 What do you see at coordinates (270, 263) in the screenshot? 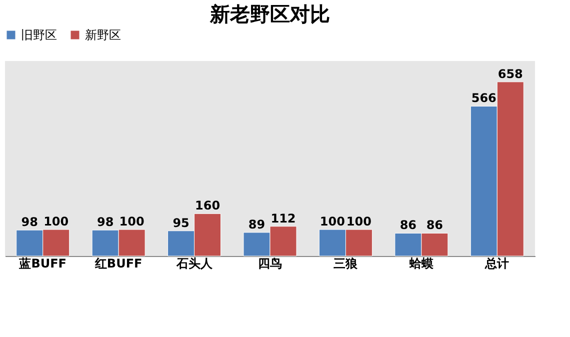
I see `x-tick-label: 四鸟` at bounding box center [270, 263].